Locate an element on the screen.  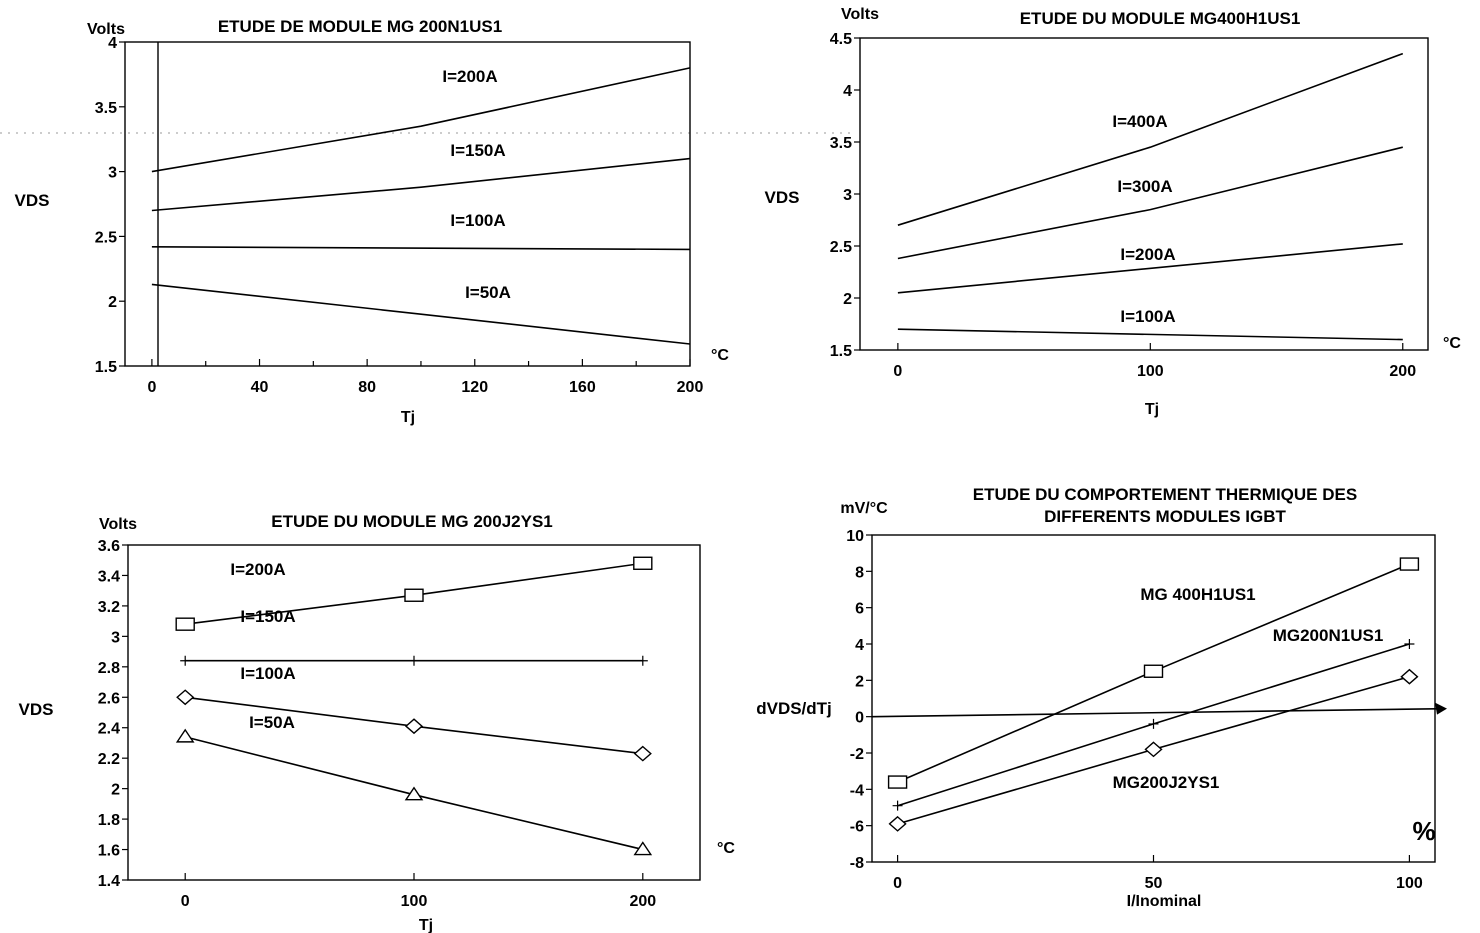
series-label: MG200J2YS1 is located at coordinates (1166, 782).